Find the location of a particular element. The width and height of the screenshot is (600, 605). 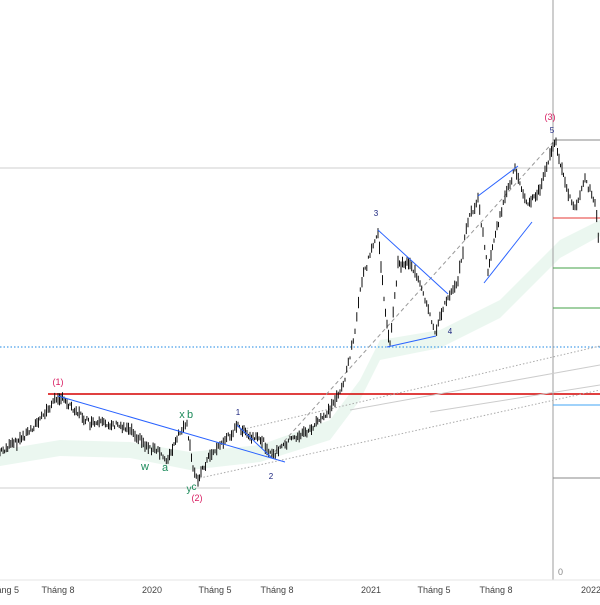

wave-label-1-major: (1) is located at coordinates (58, 382).